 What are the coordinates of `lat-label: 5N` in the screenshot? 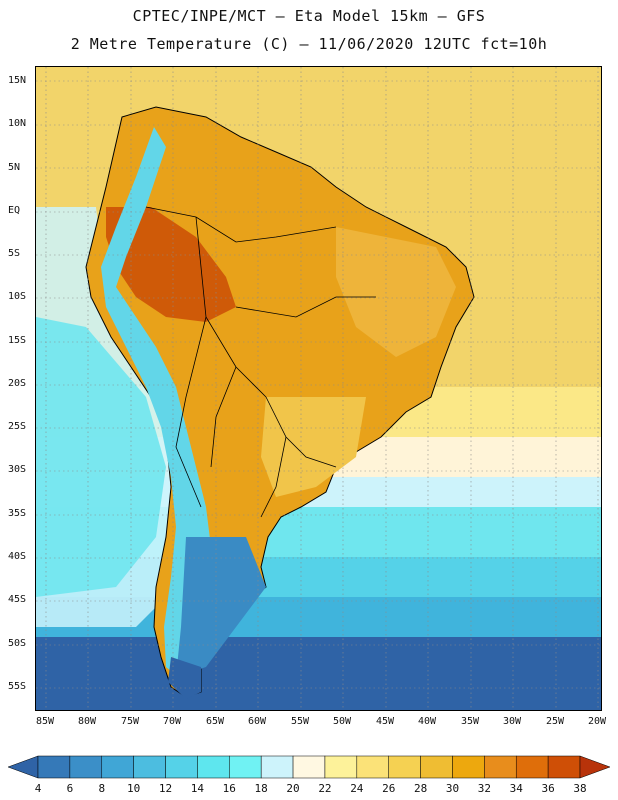 It's located at (14, 167).